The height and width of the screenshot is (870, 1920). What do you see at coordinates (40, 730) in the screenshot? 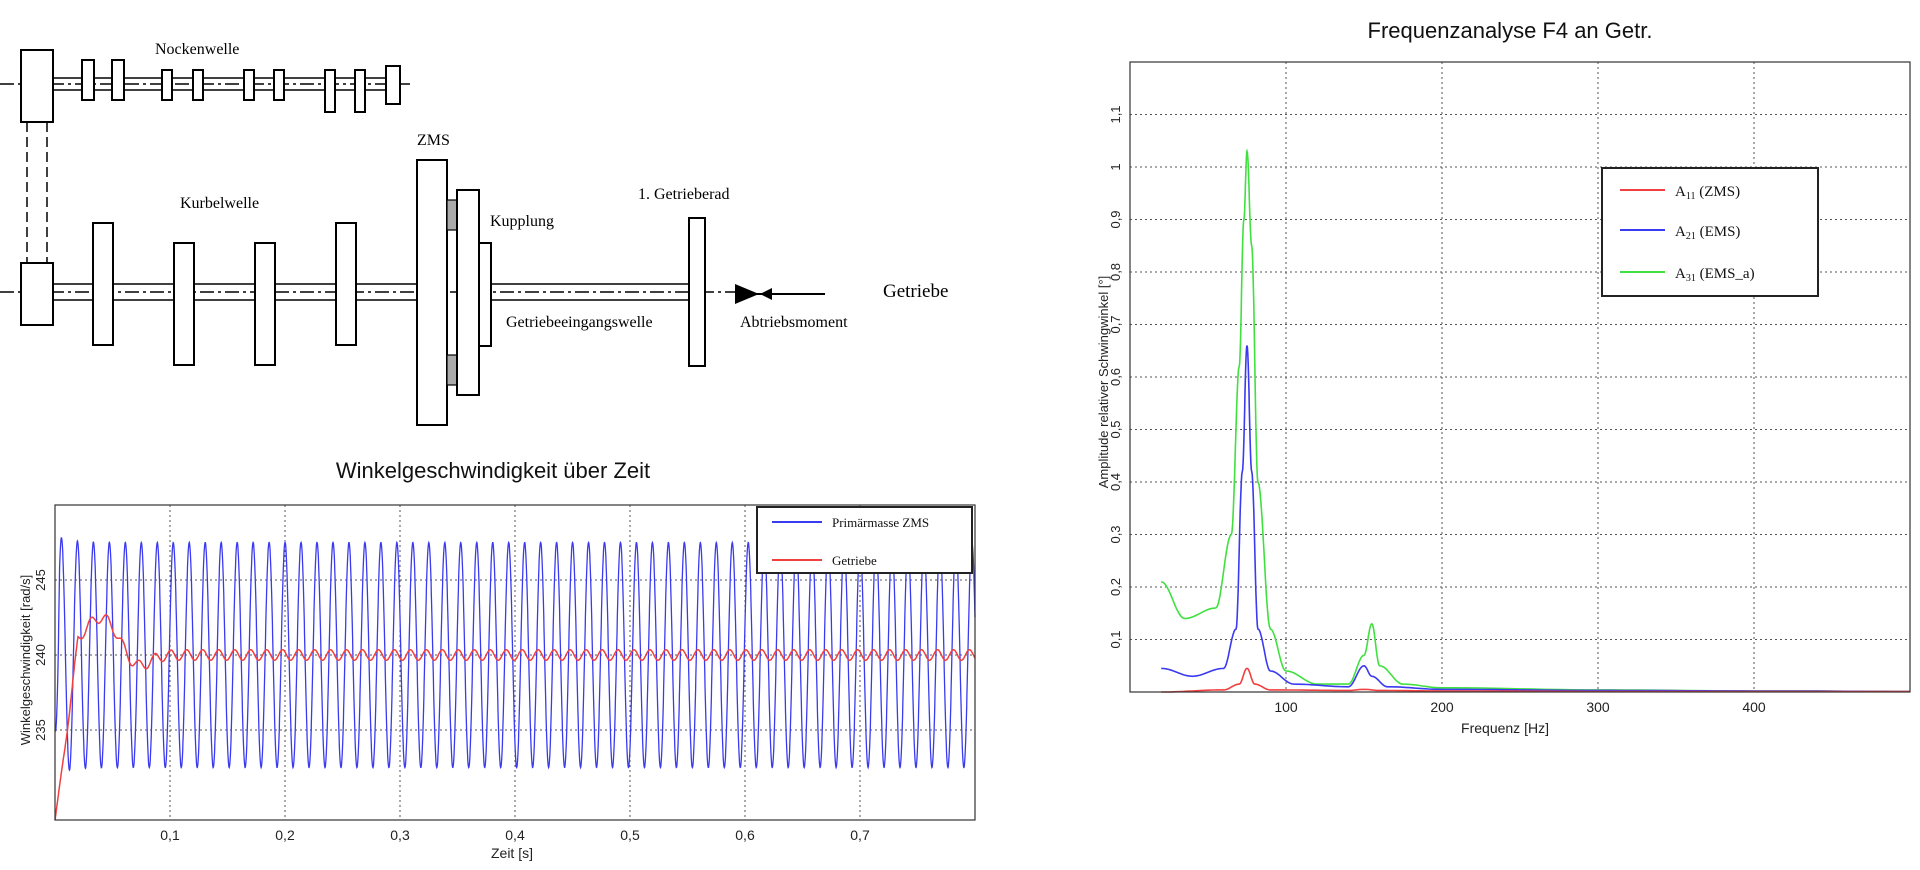
I see `chart1-ytick-label: 235` at bounding box center [40, 730].